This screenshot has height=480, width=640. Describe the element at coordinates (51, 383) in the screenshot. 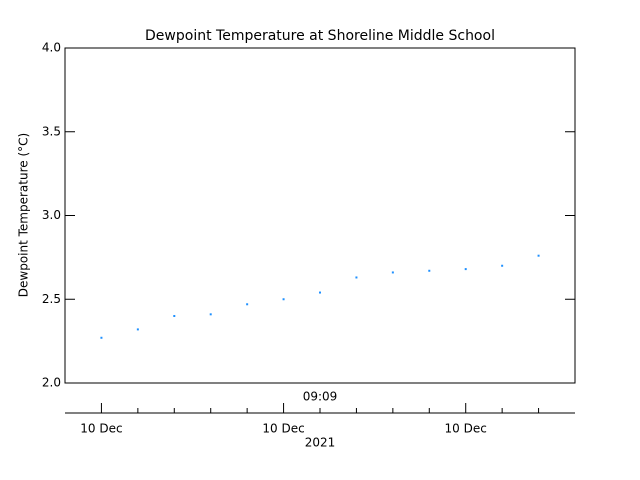

I see `y-tick-label: 2.0` at that location.